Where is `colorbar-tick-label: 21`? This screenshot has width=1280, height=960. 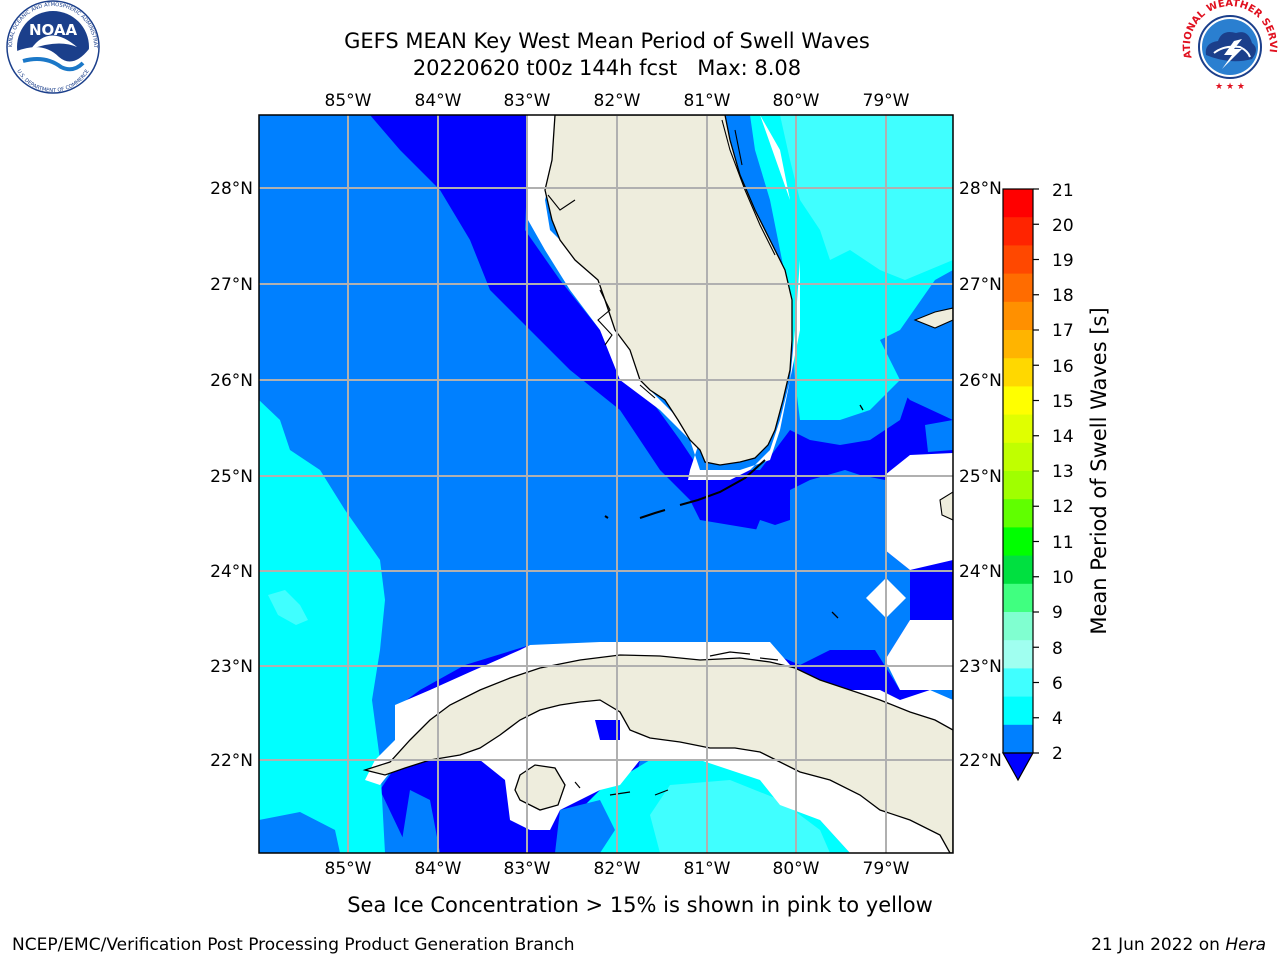 colorbar-tick-label: 21 is located at coordinates (1063, 191).